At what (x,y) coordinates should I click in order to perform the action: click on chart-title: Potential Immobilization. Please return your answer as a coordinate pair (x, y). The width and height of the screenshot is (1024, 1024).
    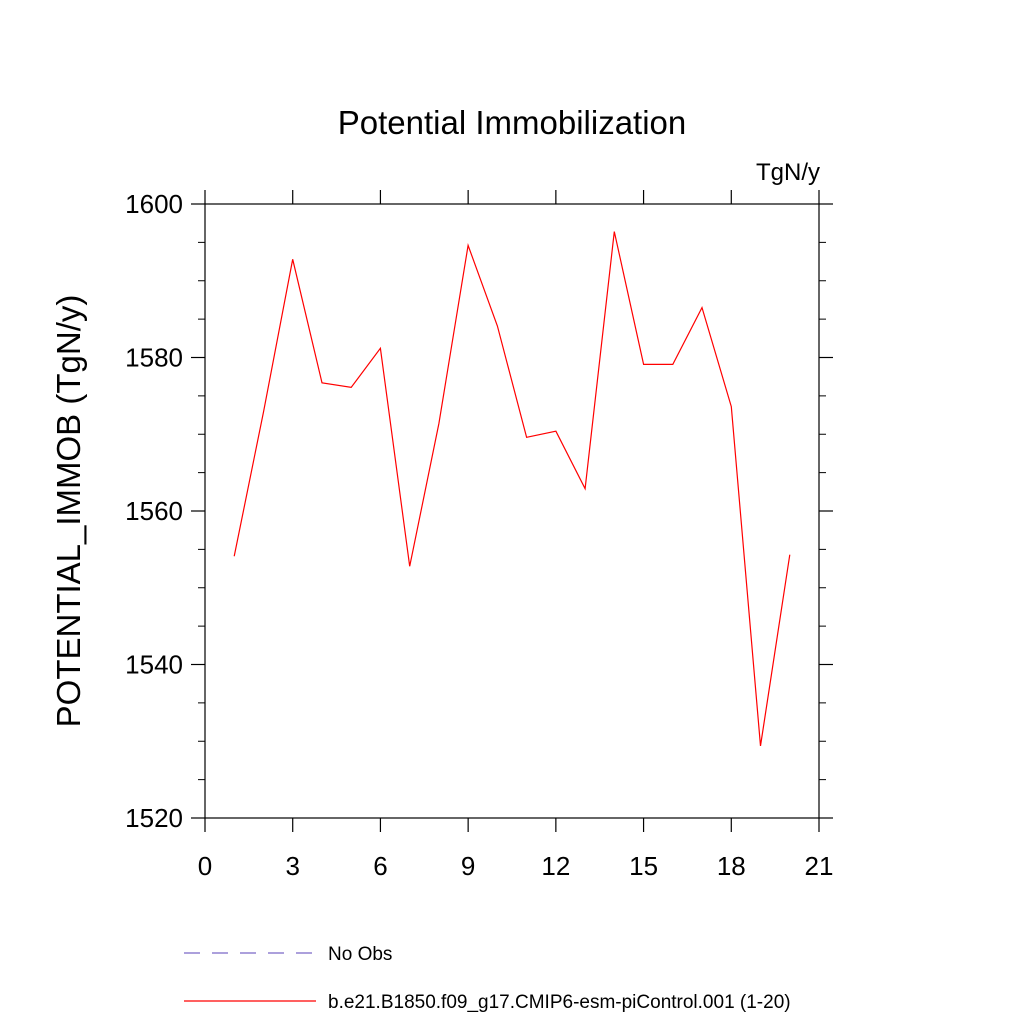
    Looking at the image, I should click on (512, 122).